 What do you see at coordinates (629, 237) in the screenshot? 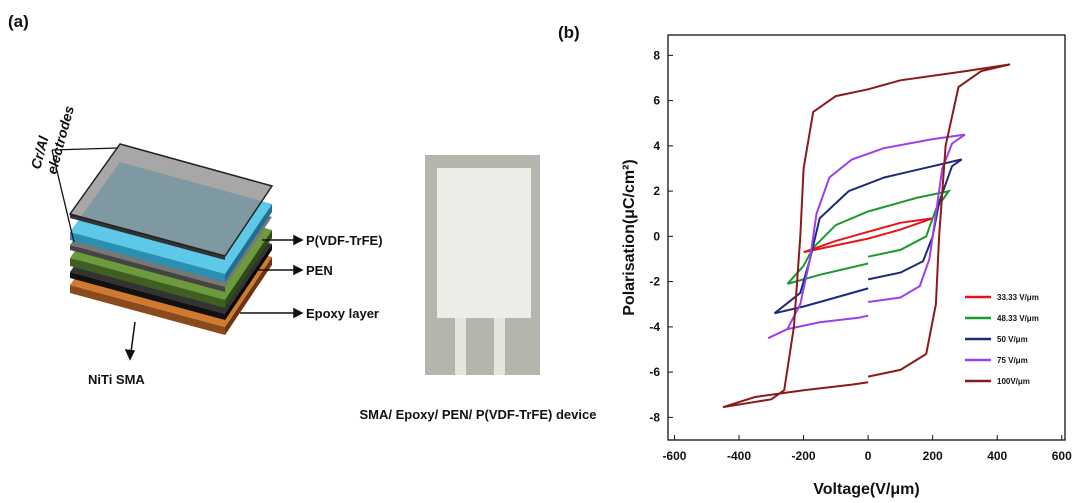
I see `y-axis-label: Polarisation(μC/cm²)` at bounding box center [629, 237].